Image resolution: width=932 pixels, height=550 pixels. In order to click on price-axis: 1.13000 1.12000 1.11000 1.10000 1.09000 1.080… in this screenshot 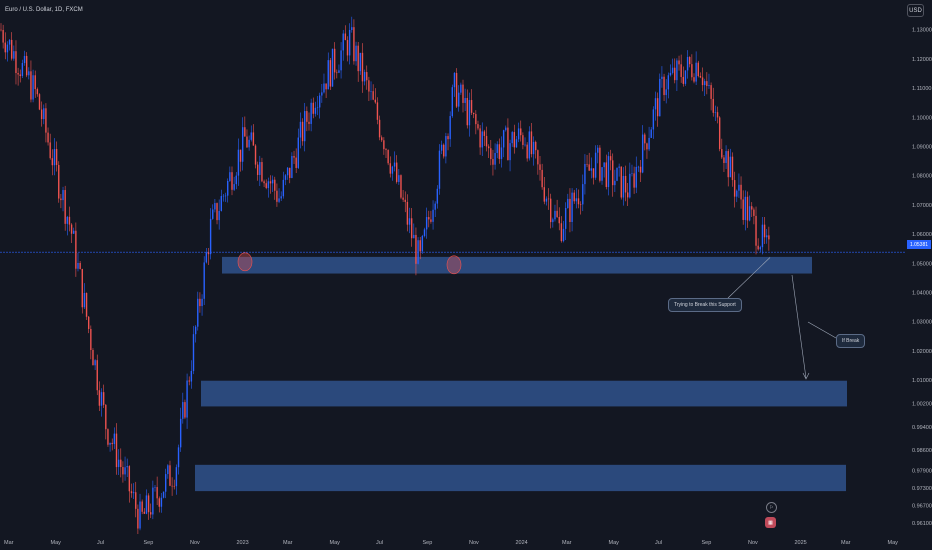, I will do `click(922, 278)`.